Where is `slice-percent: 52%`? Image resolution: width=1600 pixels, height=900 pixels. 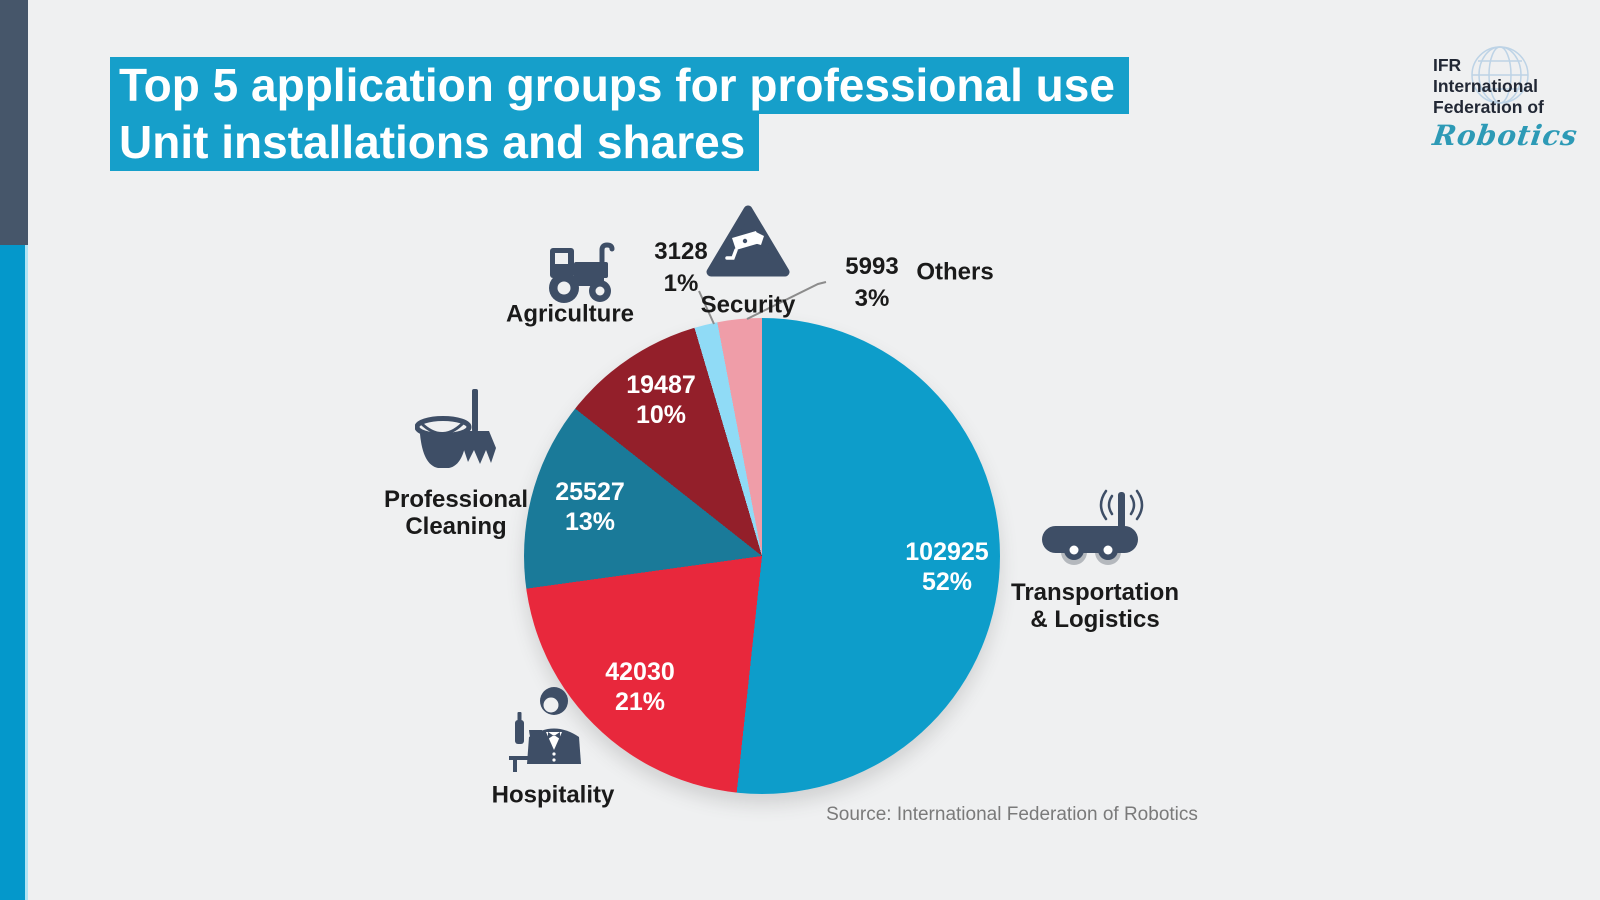
slice-percent: 52% is located at coordinates (947, 582).